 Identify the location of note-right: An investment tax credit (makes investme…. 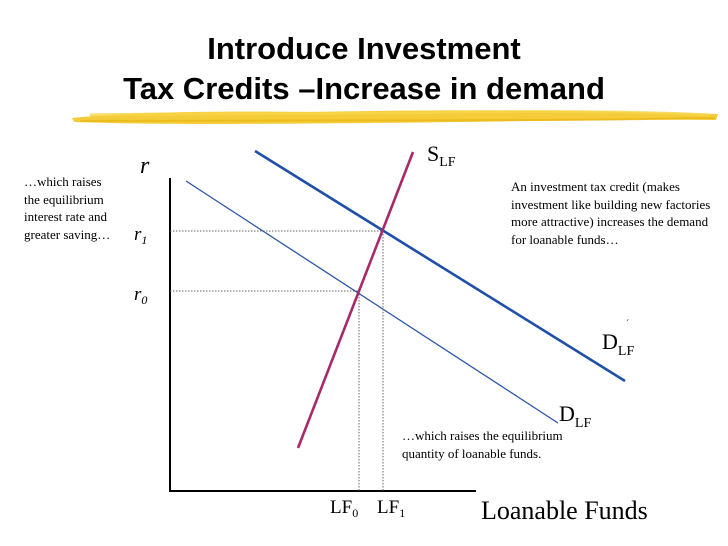
(611, 213).